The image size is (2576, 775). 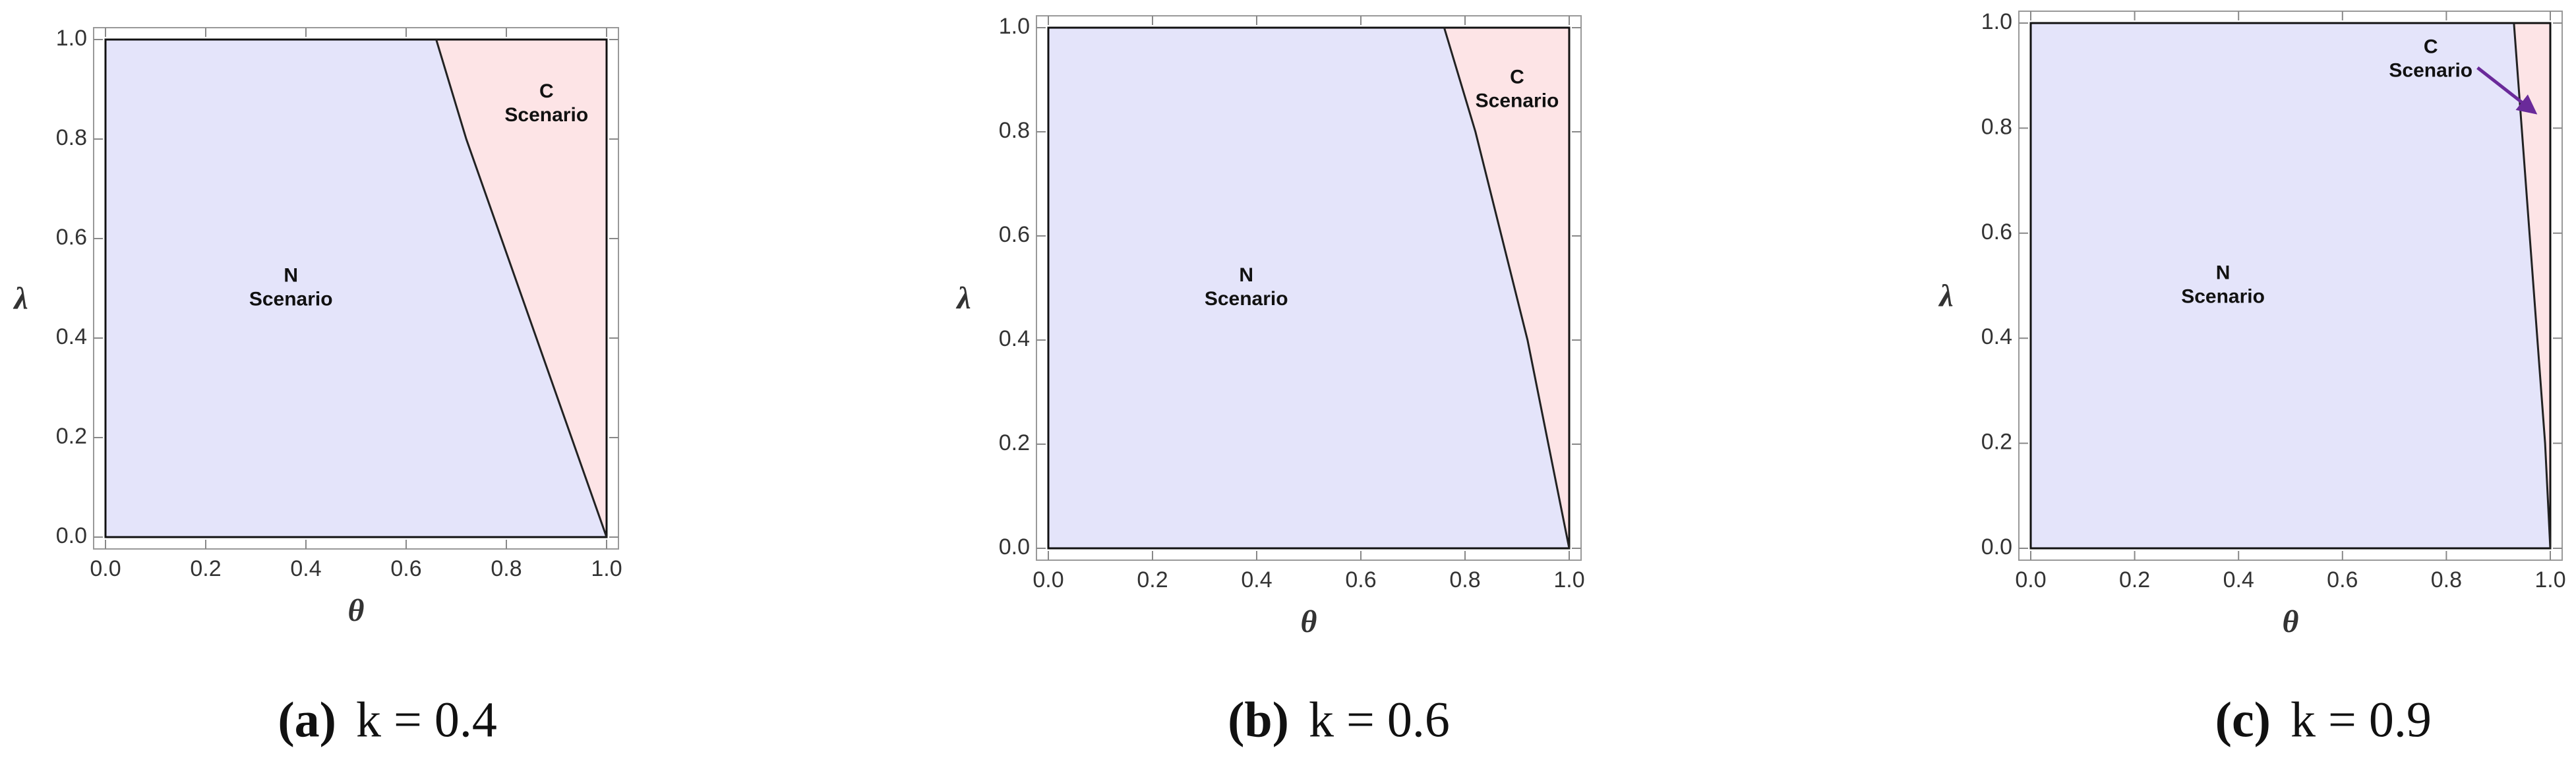 What do you see at coordinates (2361, 719) in the screenshot?
I see `caption: k = 0.9` at bounding box center [2361, 719].